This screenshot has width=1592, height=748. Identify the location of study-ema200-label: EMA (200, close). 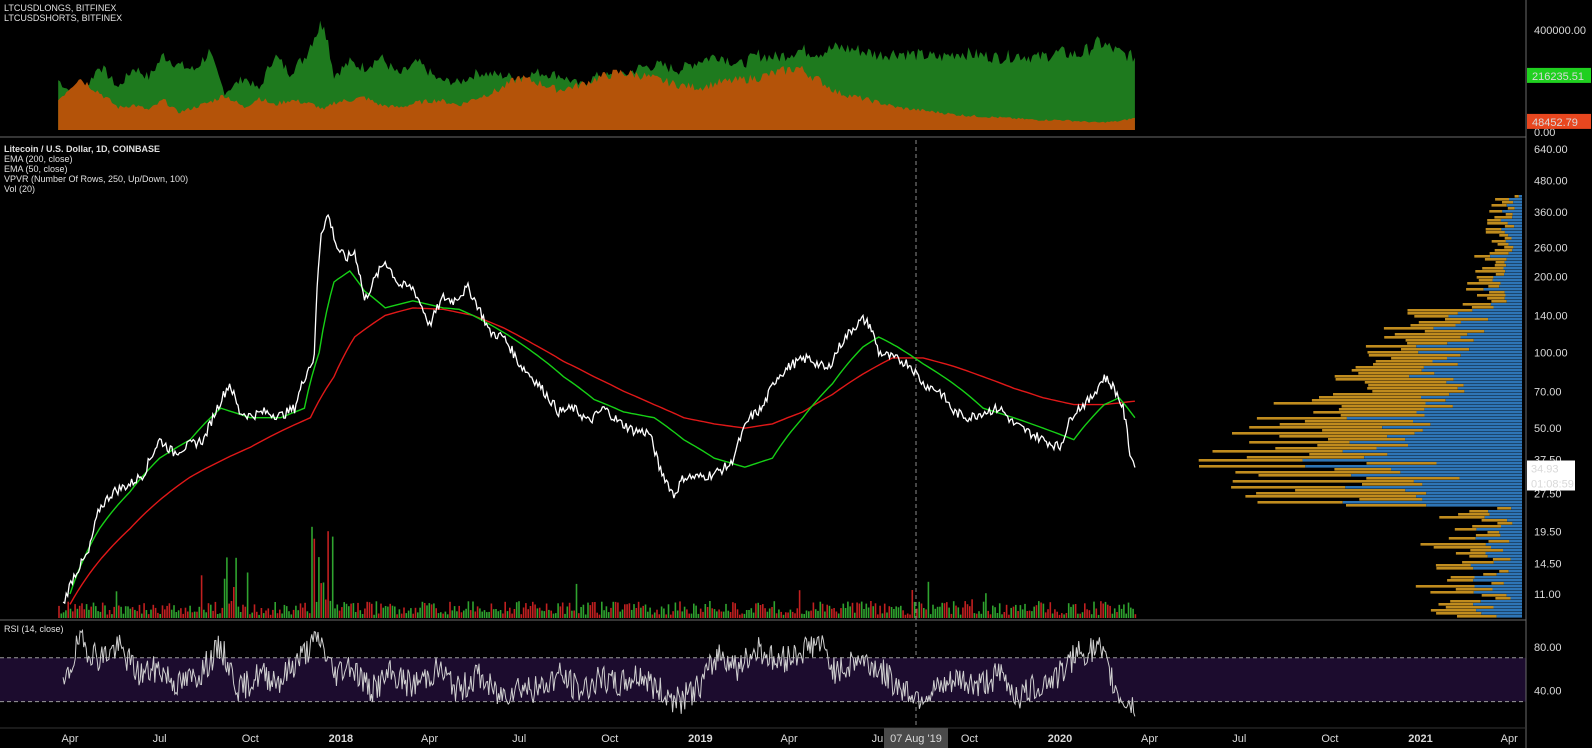
(38, 159).